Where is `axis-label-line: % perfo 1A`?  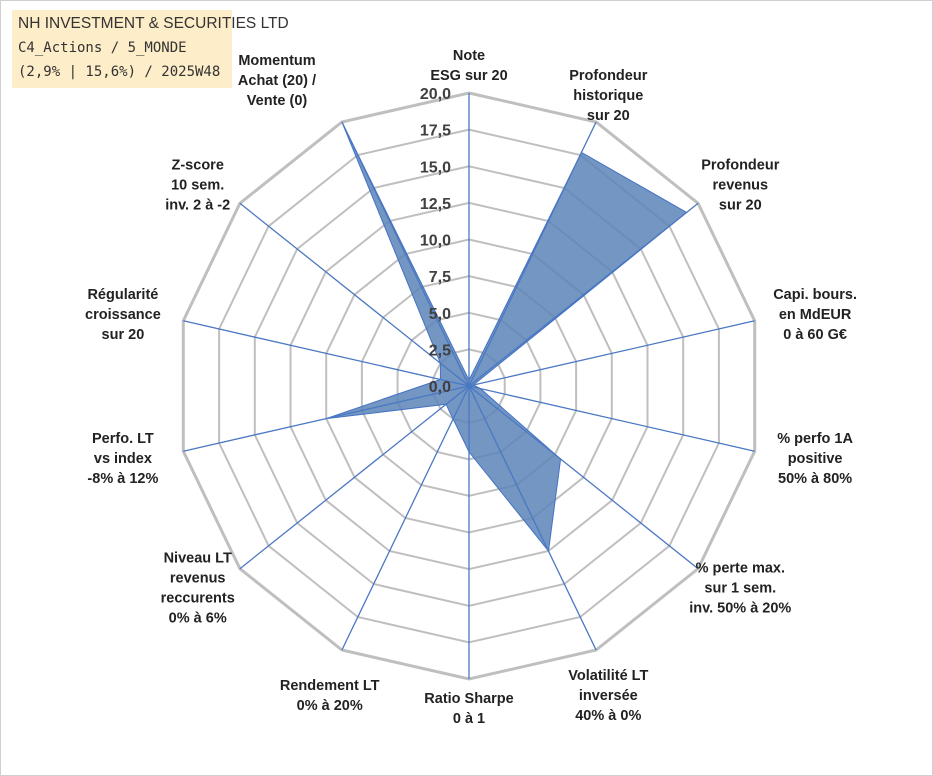
axis-label-line: % perfo 1A is located at coordinates (815, 439).